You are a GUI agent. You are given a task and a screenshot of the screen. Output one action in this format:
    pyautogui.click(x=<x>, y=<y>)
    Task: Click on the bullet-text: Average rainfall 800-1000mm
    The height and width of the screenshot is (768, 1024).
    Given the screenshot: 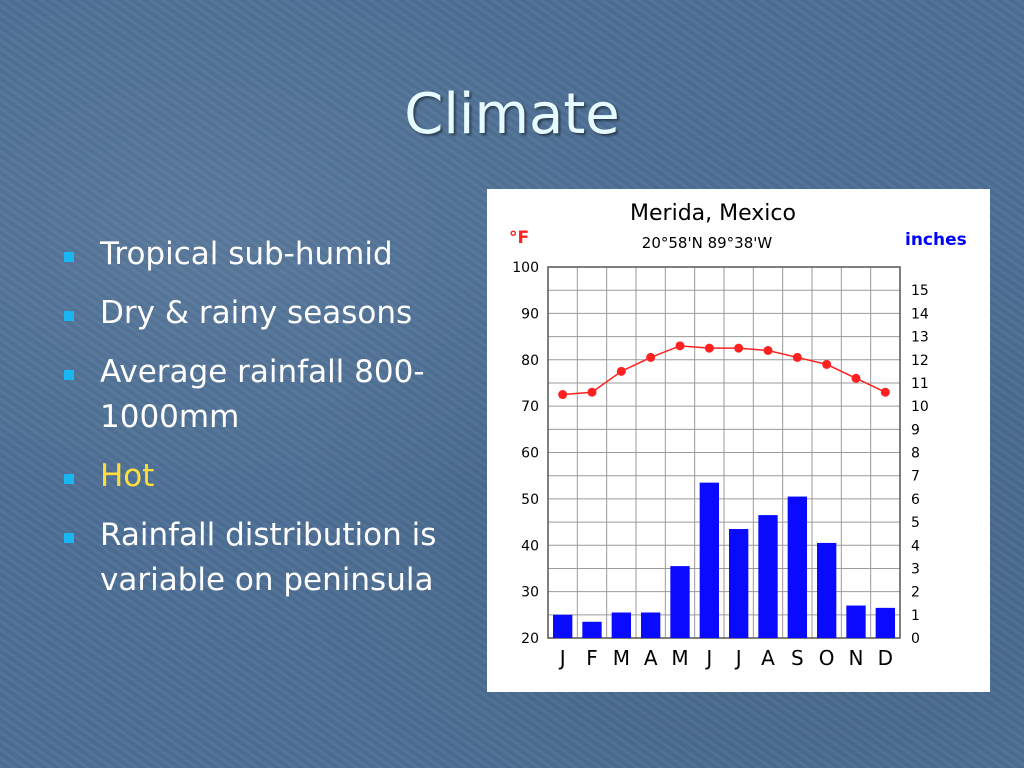 What is the action you would take?
    pyautogui.click(x=262, y=394)
    